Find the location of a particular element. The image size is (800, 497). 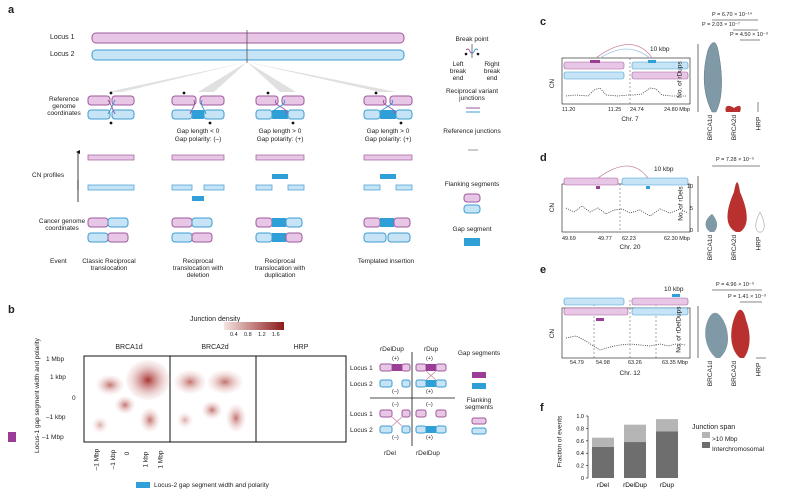

b-ytick-2: 1 kbp is located at coordinates (58, 377).